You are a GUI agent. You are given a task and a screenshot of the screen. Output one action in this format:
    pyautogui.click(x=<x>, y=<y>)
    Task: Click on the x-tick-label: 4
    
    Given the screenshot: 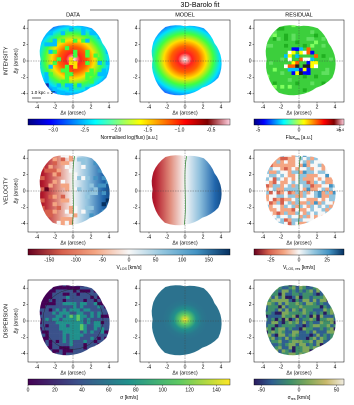 What is the action you would take?
    pyautogui.click(x=109, y=367)
    